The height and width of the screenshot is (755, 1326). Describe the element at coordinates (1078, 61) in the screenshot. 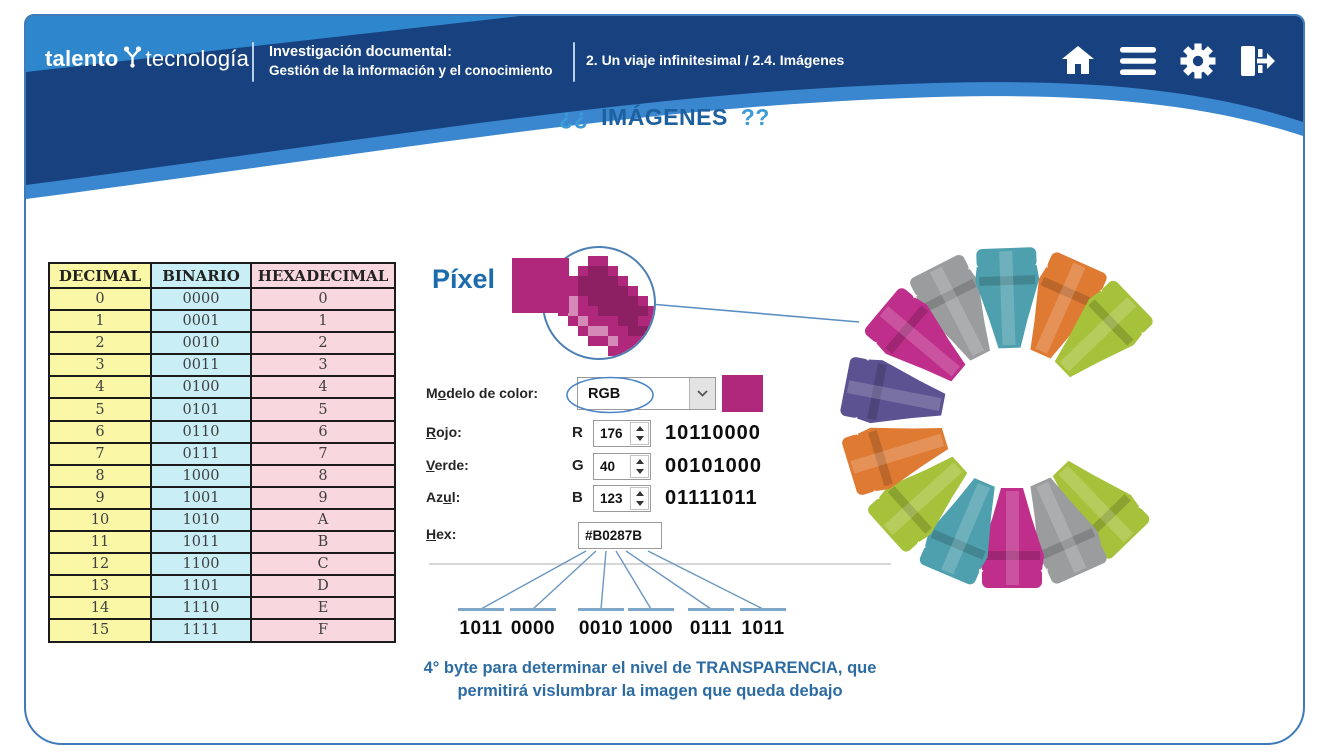

I see `home-icon` at that location.